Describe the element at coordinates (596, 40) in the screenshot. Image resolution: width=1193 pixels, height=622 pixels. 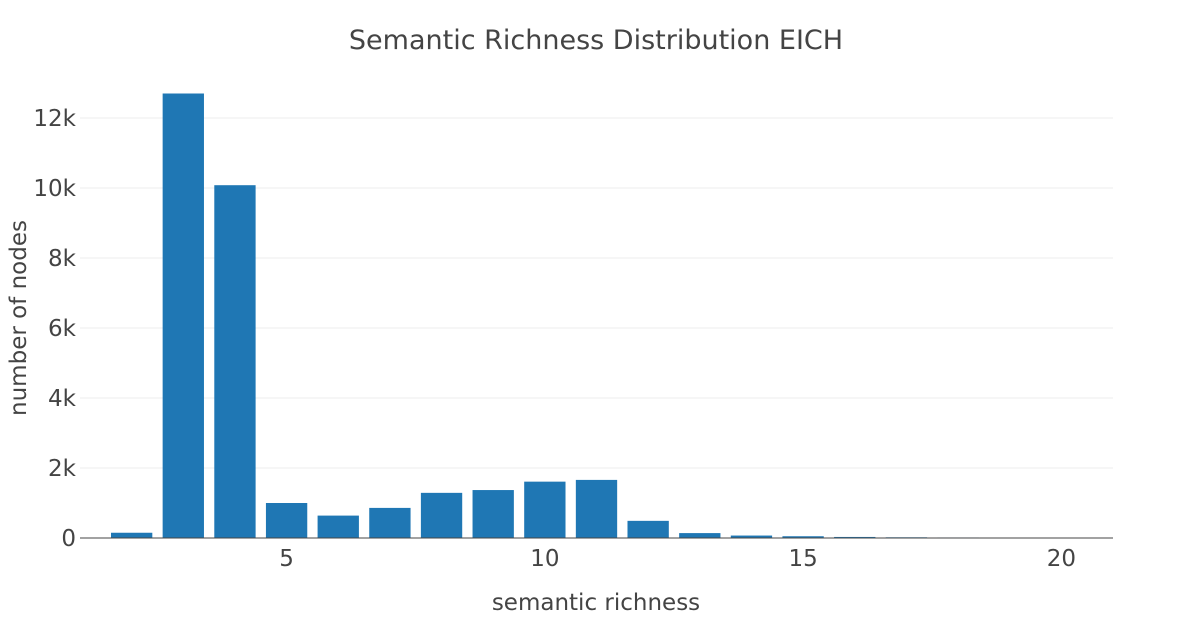
I see `chart-title: Semantic Richness Distribution EICH` at that location.